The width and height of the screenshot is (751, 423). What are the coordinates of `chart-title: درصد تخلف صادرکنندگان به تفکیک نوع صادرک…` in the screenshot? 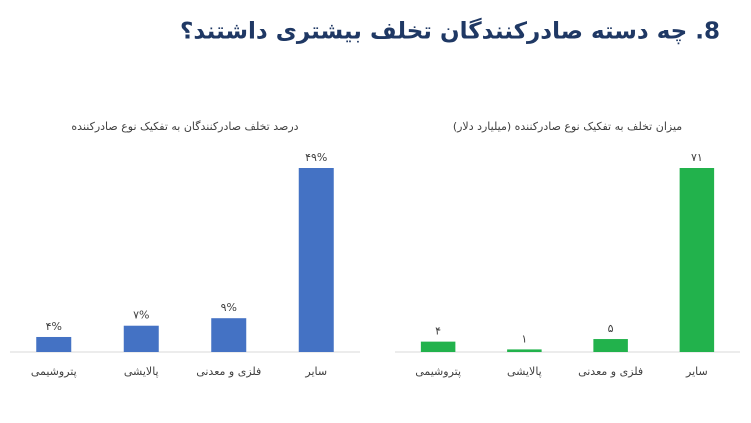 It's located at (184, 126).